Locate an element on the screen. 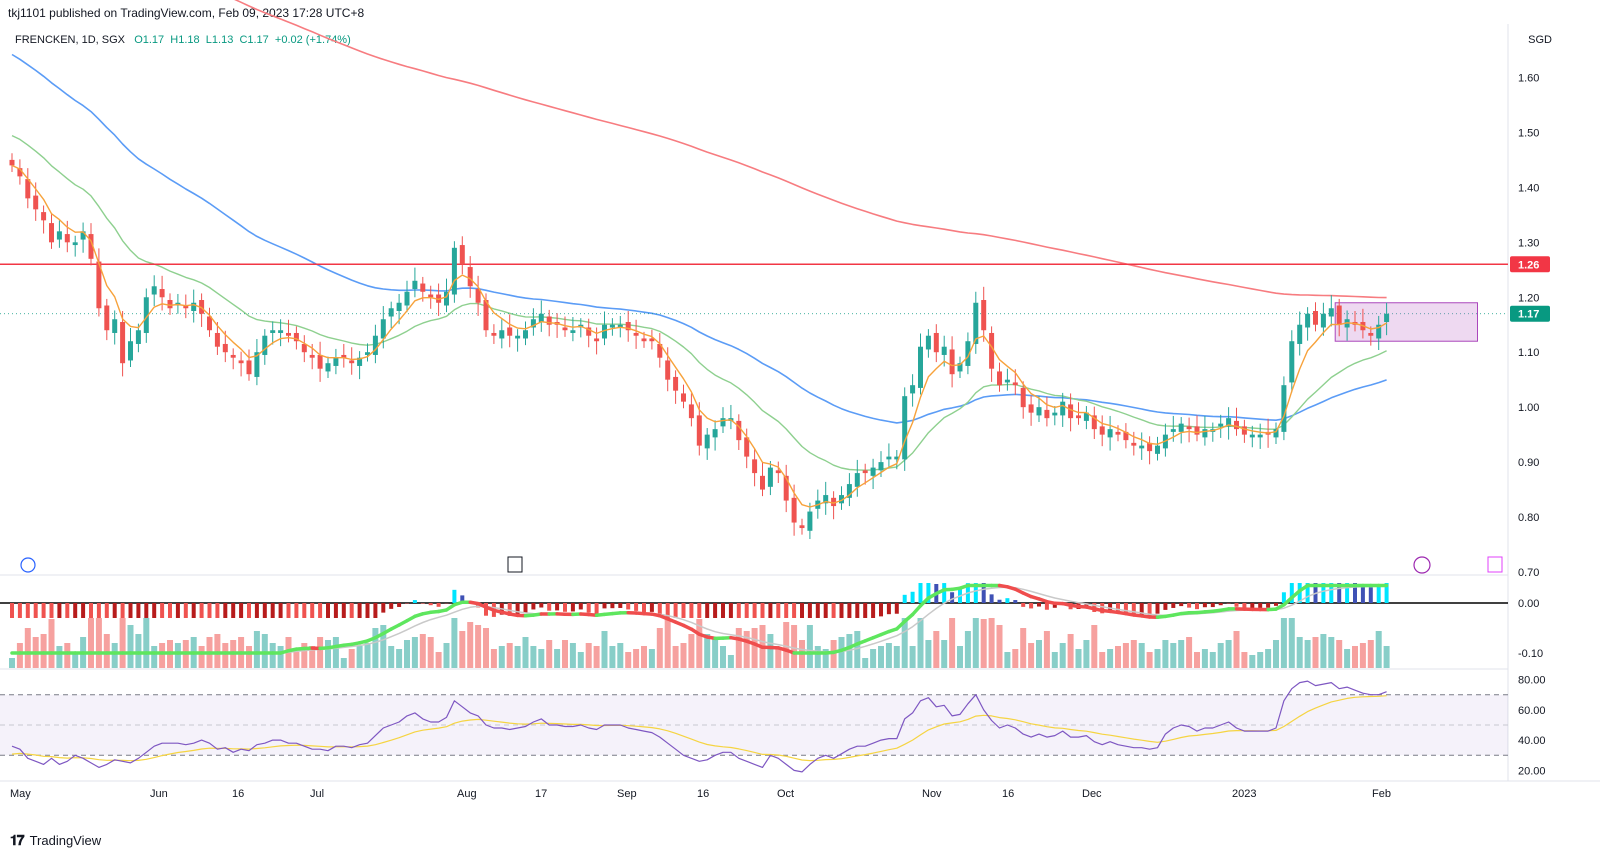 Image resolution: width=1600 pixels, height=857 pixels. tradingview-brand: 𝟏𝟕 TradingView is located at coordinates (55, 840).